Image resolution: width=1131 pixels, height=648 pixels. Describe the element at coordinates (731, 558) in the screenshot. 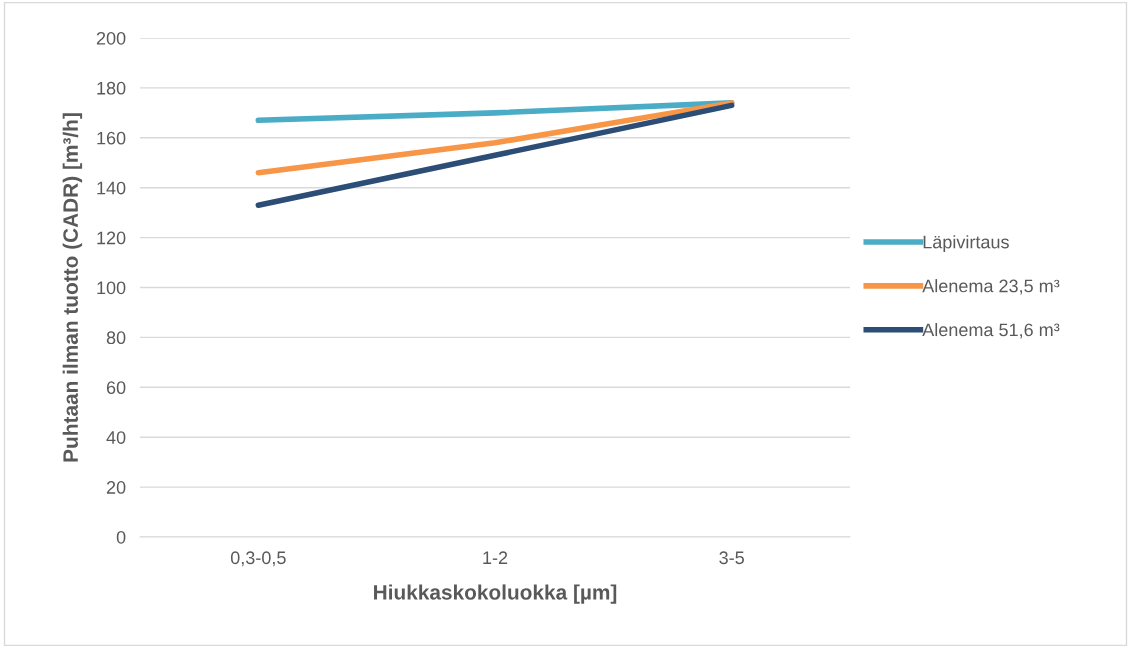

I see `x-tick-label: 3-5` at that location.